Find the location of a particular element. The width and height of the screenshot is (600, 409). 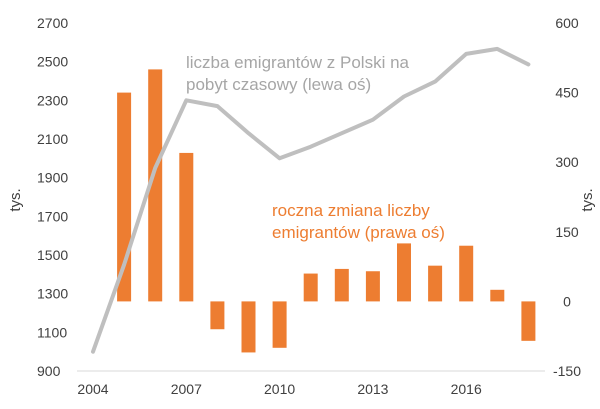

left-tick-label: 1100 is located at coordinates (52, 332).